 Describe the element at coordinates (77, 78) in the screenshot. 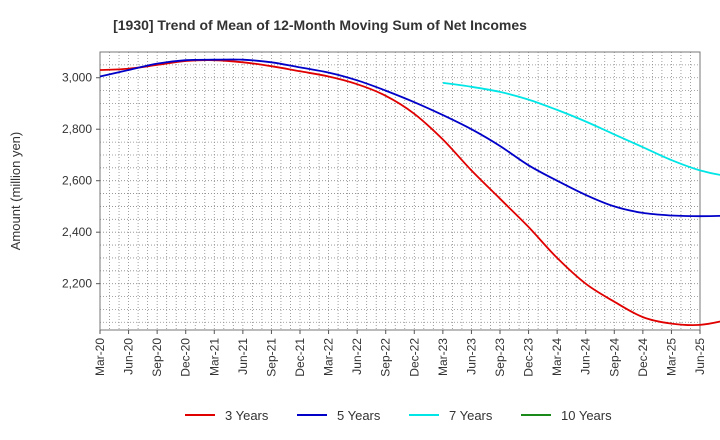

I see `y-tick-label: 3,000` at that location.